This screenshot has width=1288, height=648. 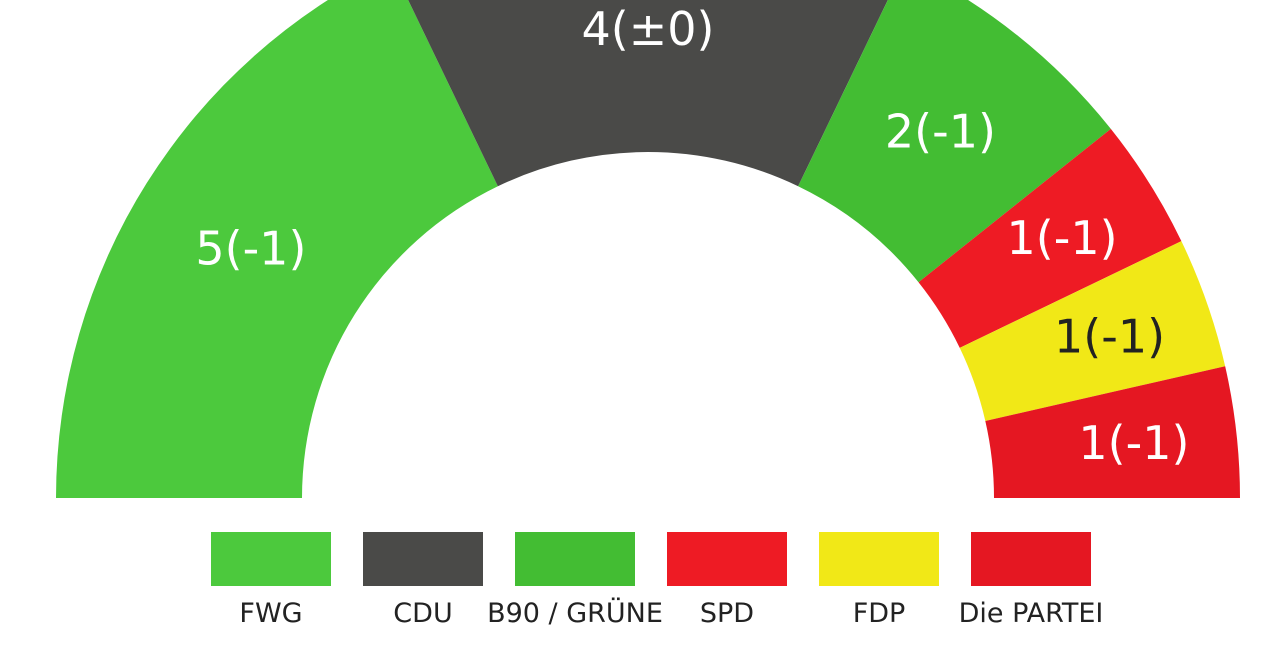 What do you see at coordinates (727, 613) in the screenshot?
I see `legend-label: SPD` at bounding box center [727, 613].